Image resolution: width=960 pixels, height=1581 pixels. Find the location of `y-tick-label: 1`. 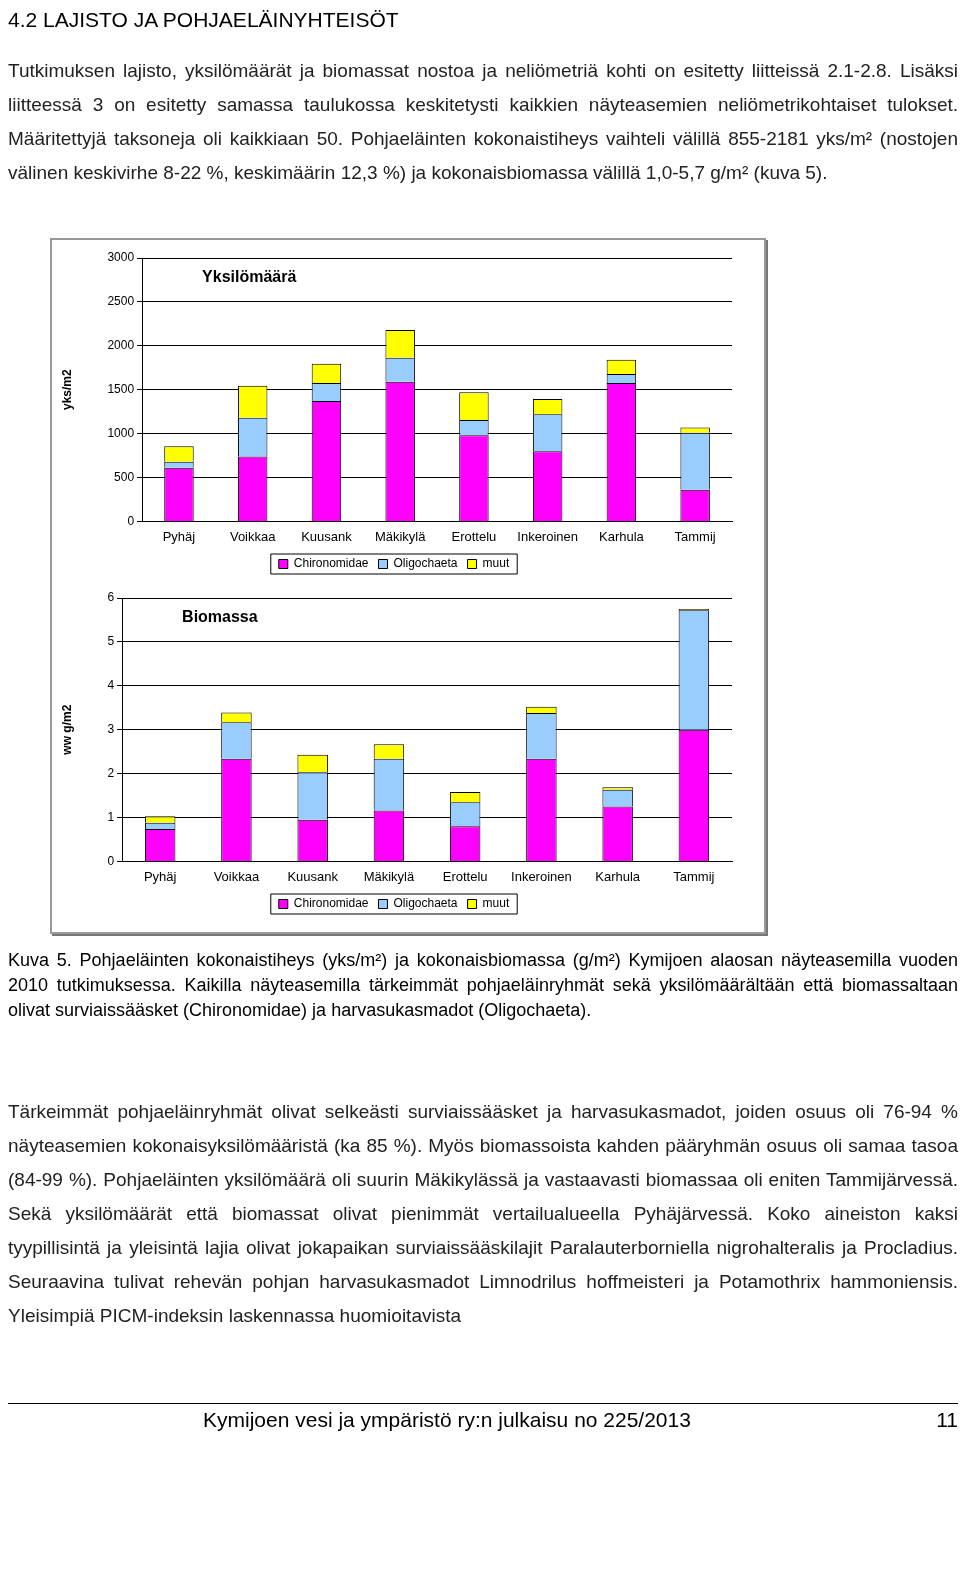

y-tick-label: 1 is located at coordinates (111, 816).